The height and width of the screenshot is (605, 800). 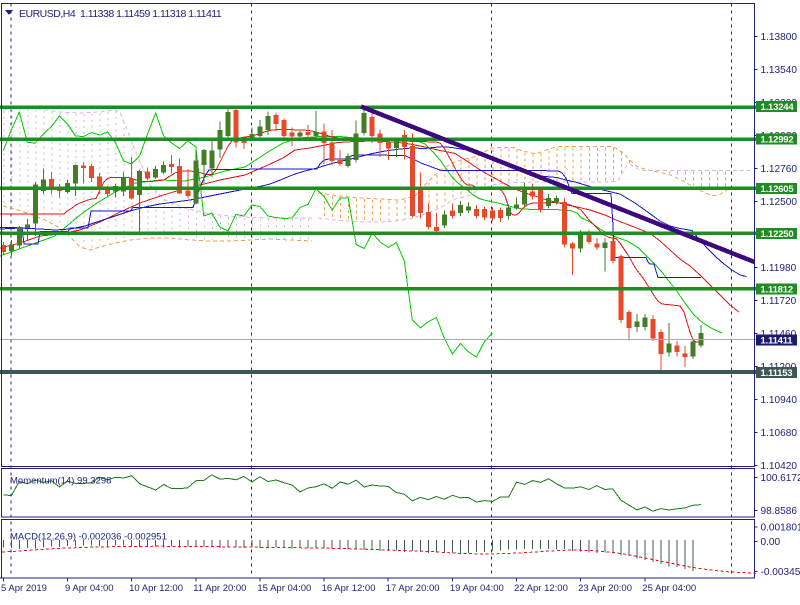 I want to click on svg-text: 15 Apr 04:00, so click(x=284, y=588).